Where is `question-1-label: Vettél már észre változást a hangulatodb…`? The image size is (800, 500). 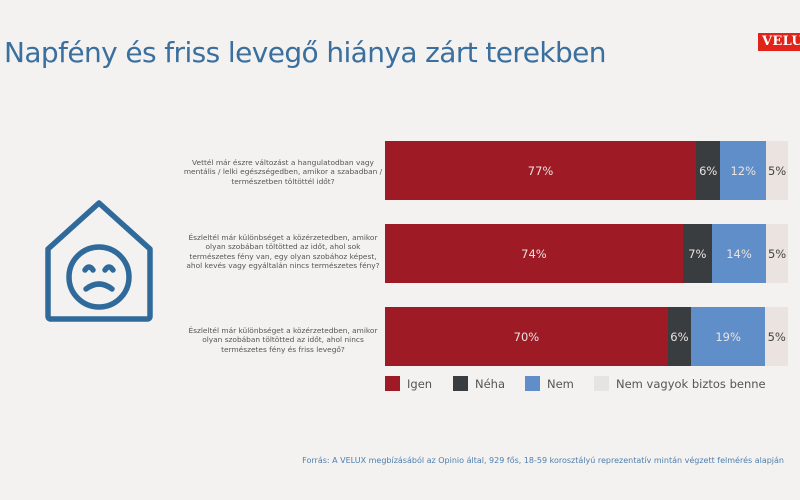
question-1-label: Vettél már észre változást a hangulatodb… is located at coordinates (283, 172).